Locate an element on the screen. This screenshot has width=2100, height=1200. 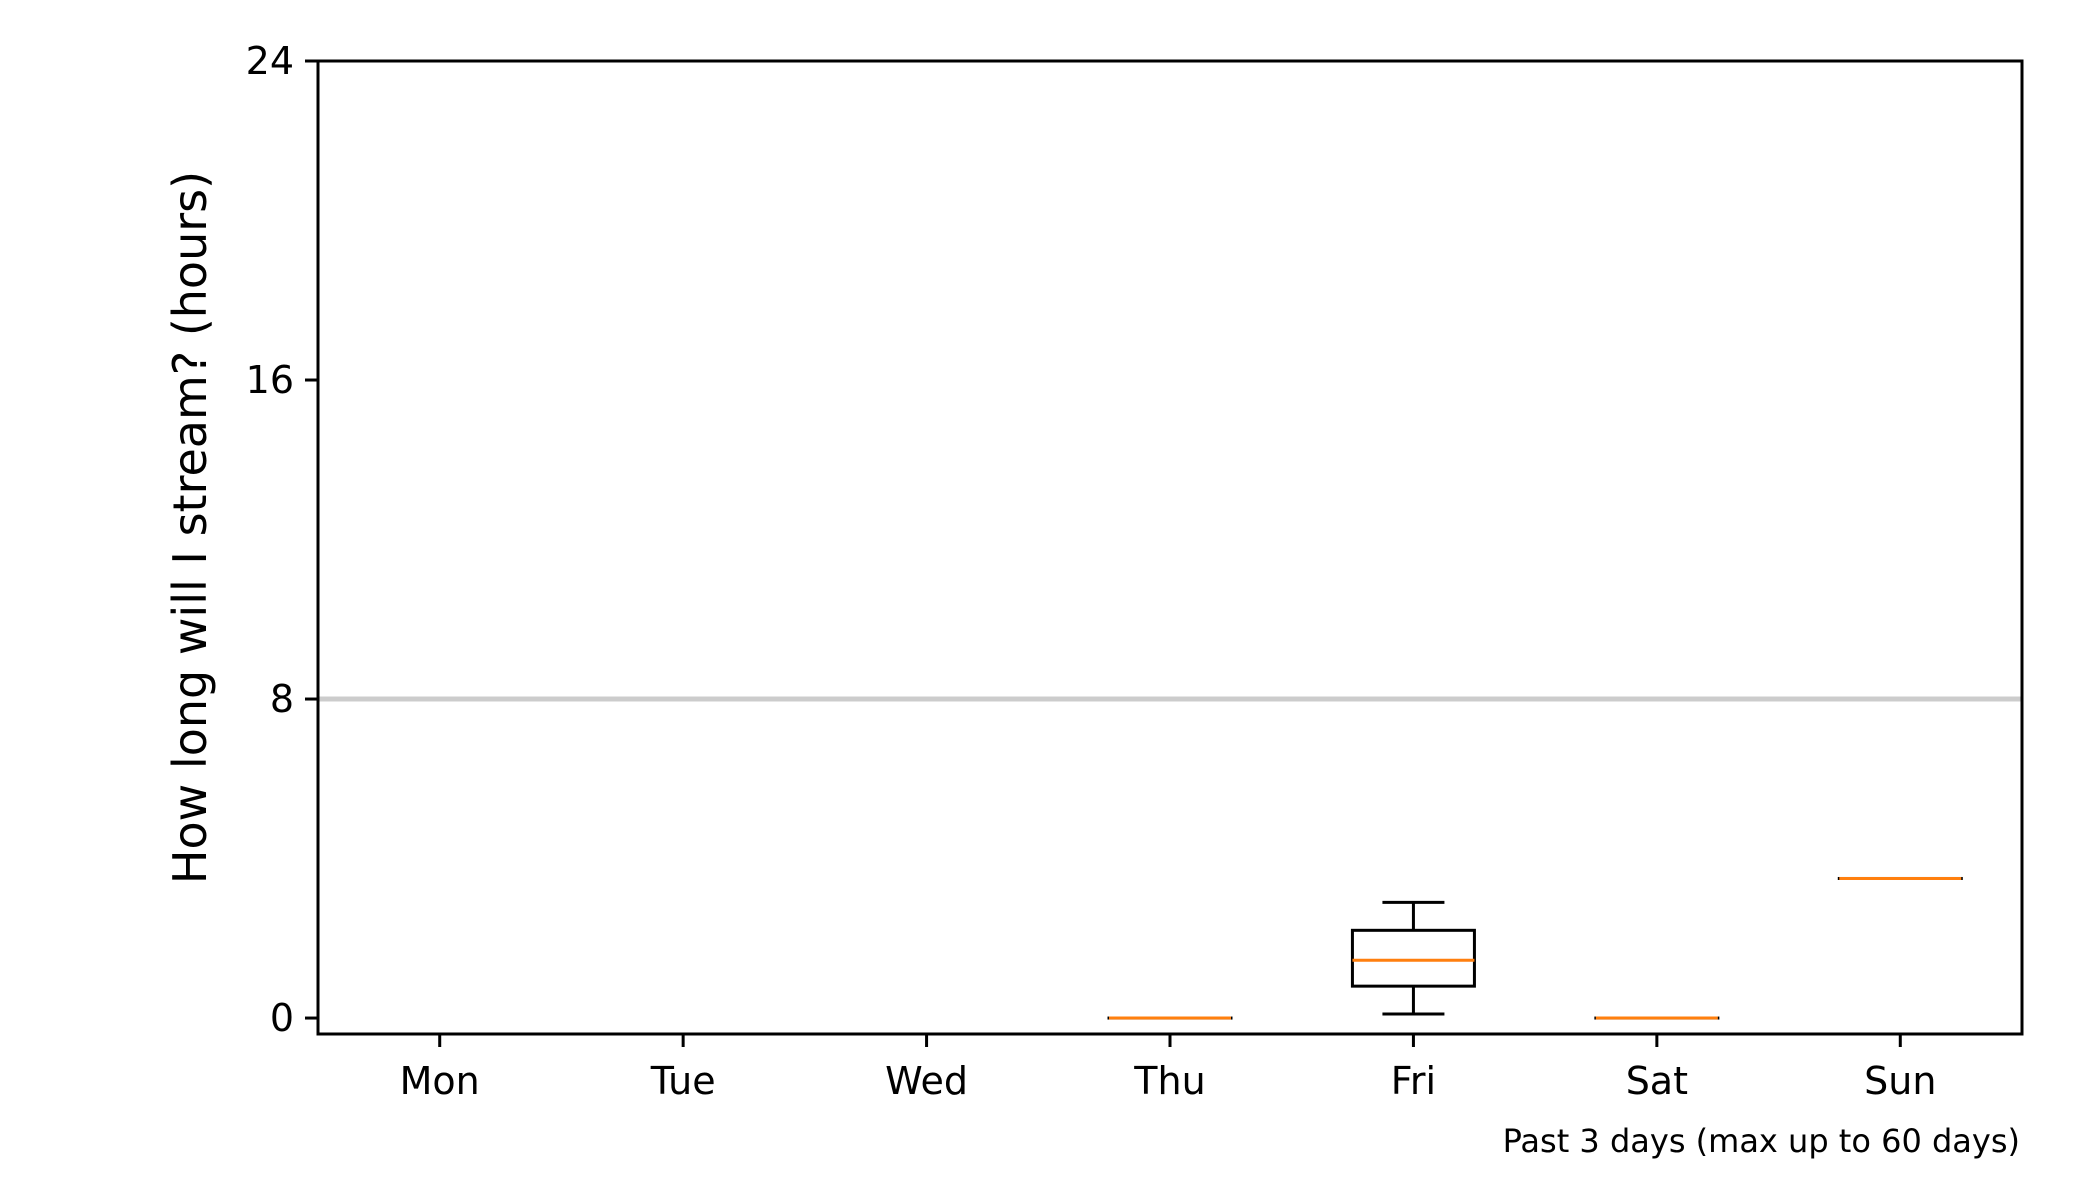
y-tick-label: 24 is located at coordinates (270, 61).